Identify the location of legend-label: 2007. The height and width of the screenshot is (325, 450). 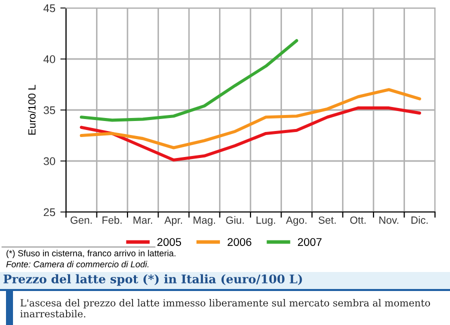
(310, 242).